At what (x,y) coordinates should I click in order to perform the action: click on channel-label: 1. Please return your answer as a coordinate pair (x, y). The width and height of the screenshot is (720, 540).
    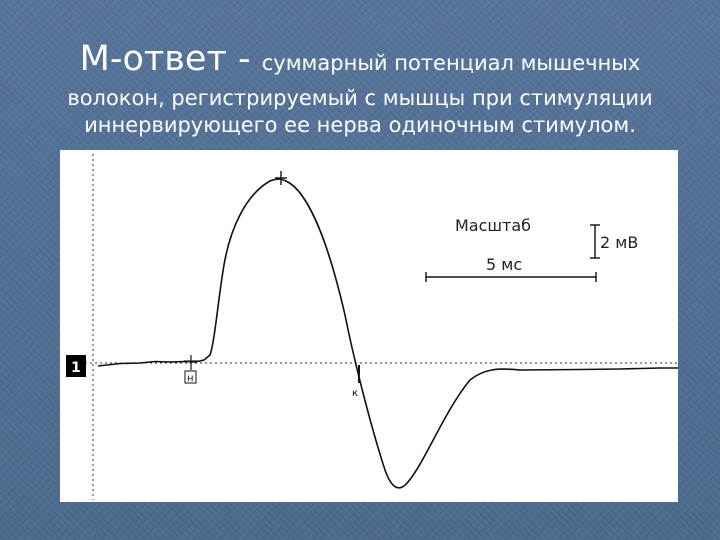
    Looking at the image, I should click on (76, 368).